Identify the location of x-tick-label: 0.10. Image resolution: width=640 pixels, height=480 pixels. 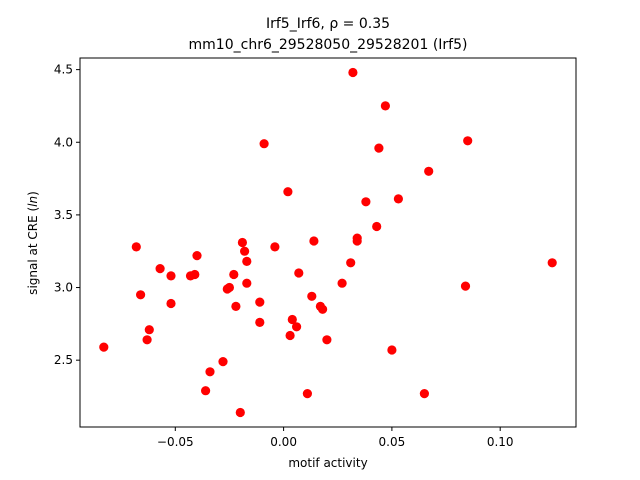
(500, 442).